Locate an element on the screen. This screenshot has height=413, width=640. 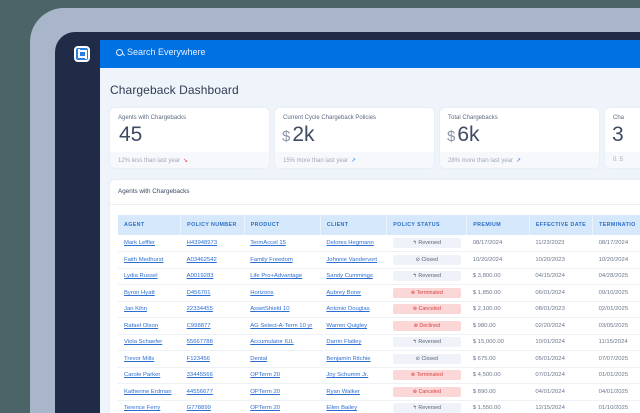
agent-link: Trevor Mills is located at coordinates (139, 358).